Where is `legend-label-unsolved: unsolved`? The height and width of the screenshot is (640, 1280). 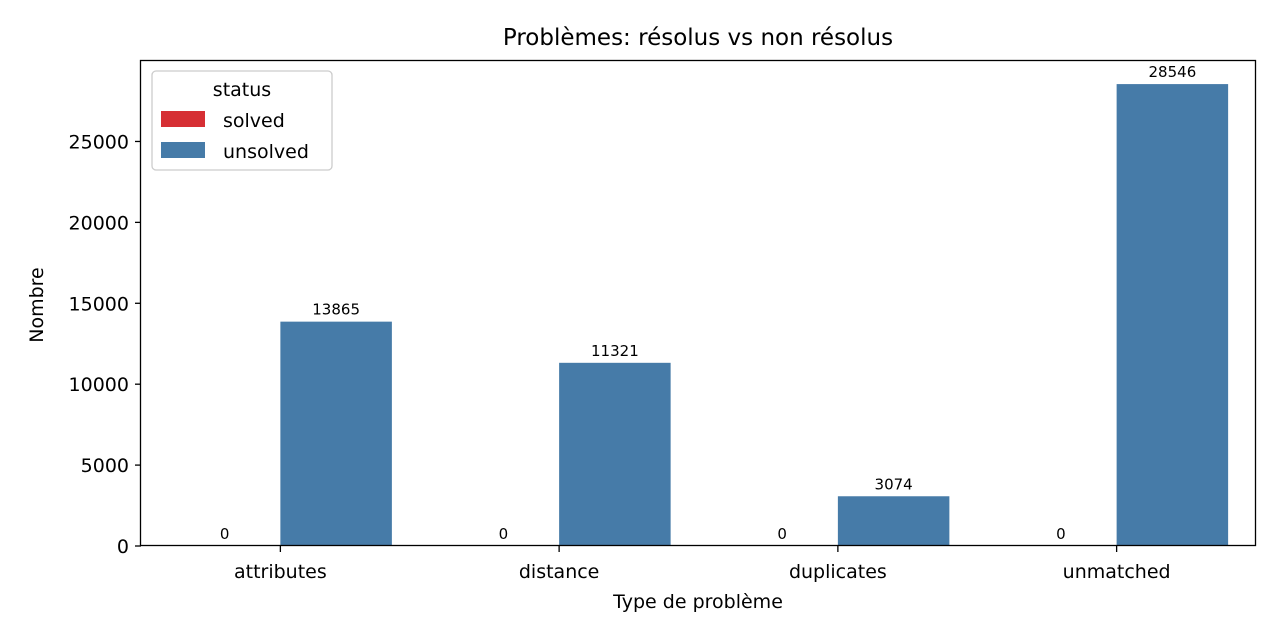
legend-label-unsolved: unsolved is located at coordinates (266, 152).